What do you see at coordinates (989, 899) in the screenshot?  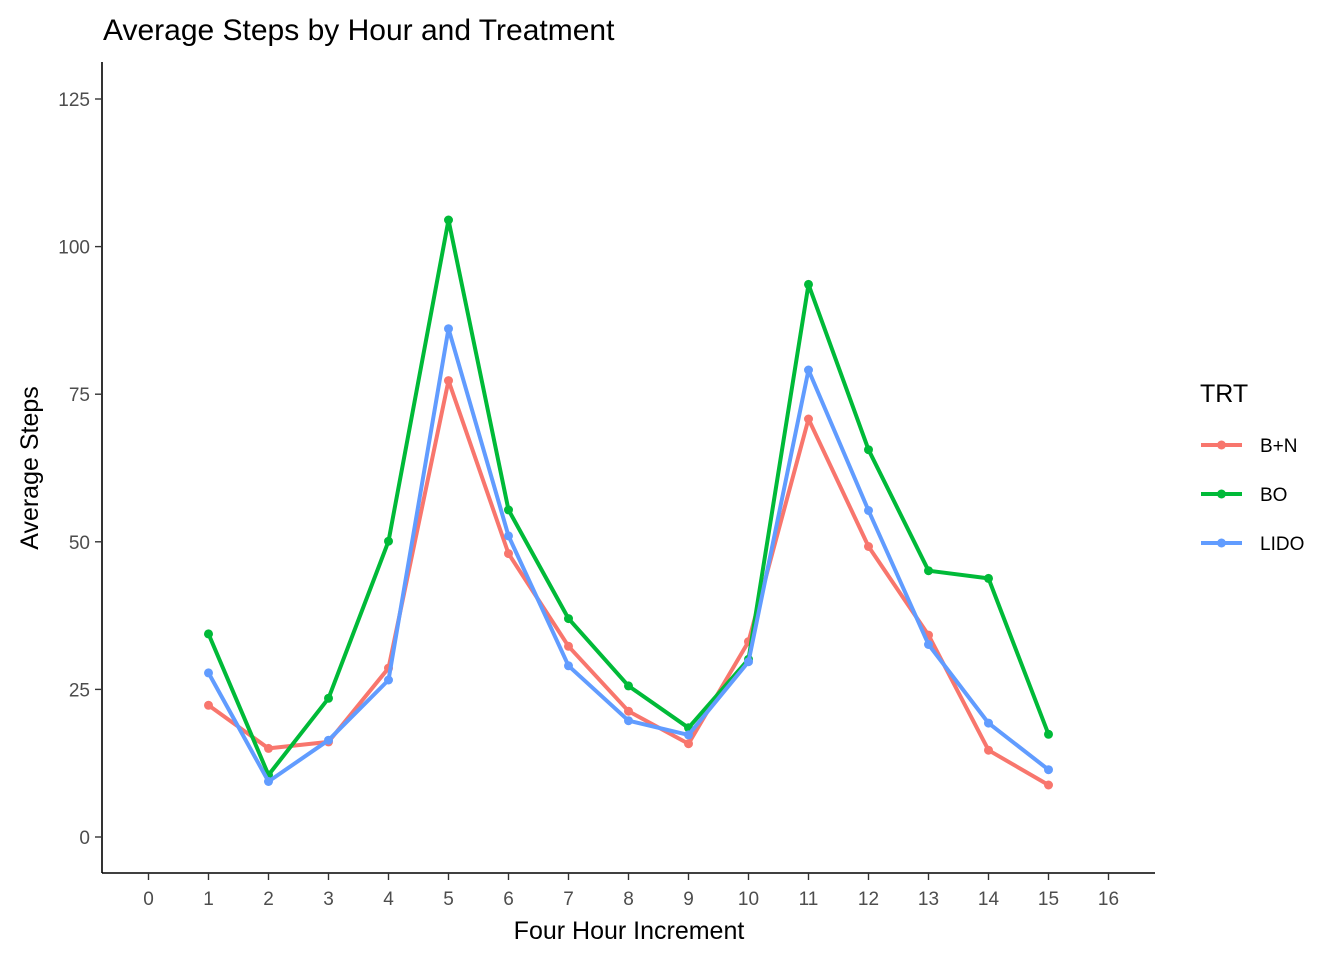 I see `x-tick-label: 14` at bounding box center [989, 899].